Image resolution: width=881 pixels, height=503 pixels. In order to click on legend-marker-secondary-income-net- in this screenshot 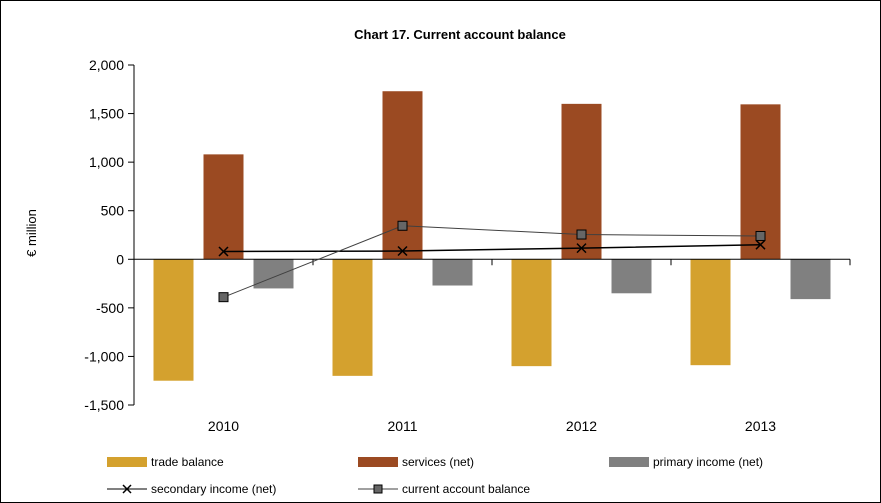, I will do `click(127, 489)`.